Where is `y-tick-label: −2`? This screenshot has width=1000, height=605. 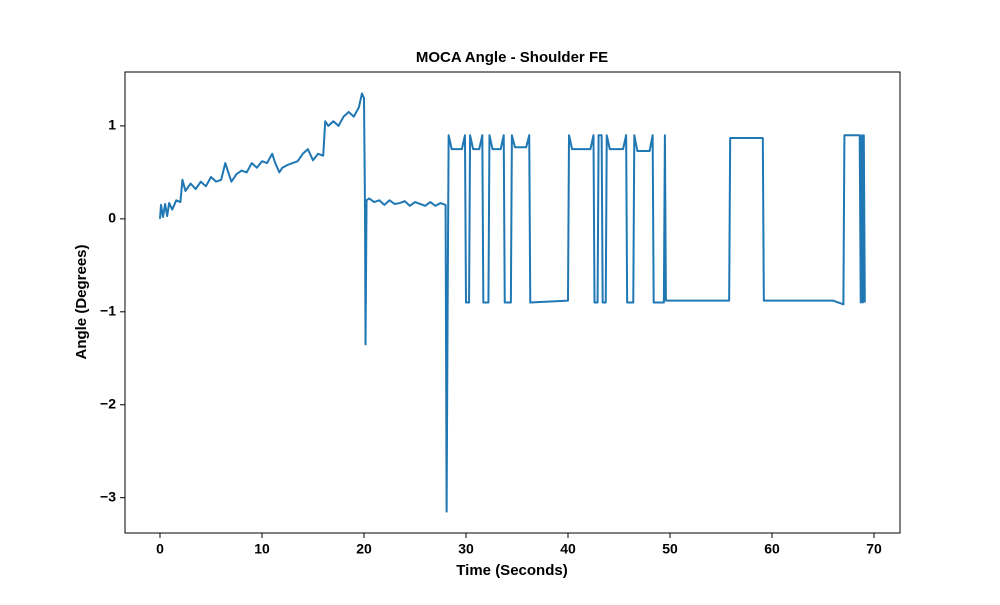
y-tick-label: −2 is located at coordinates (108, 403).